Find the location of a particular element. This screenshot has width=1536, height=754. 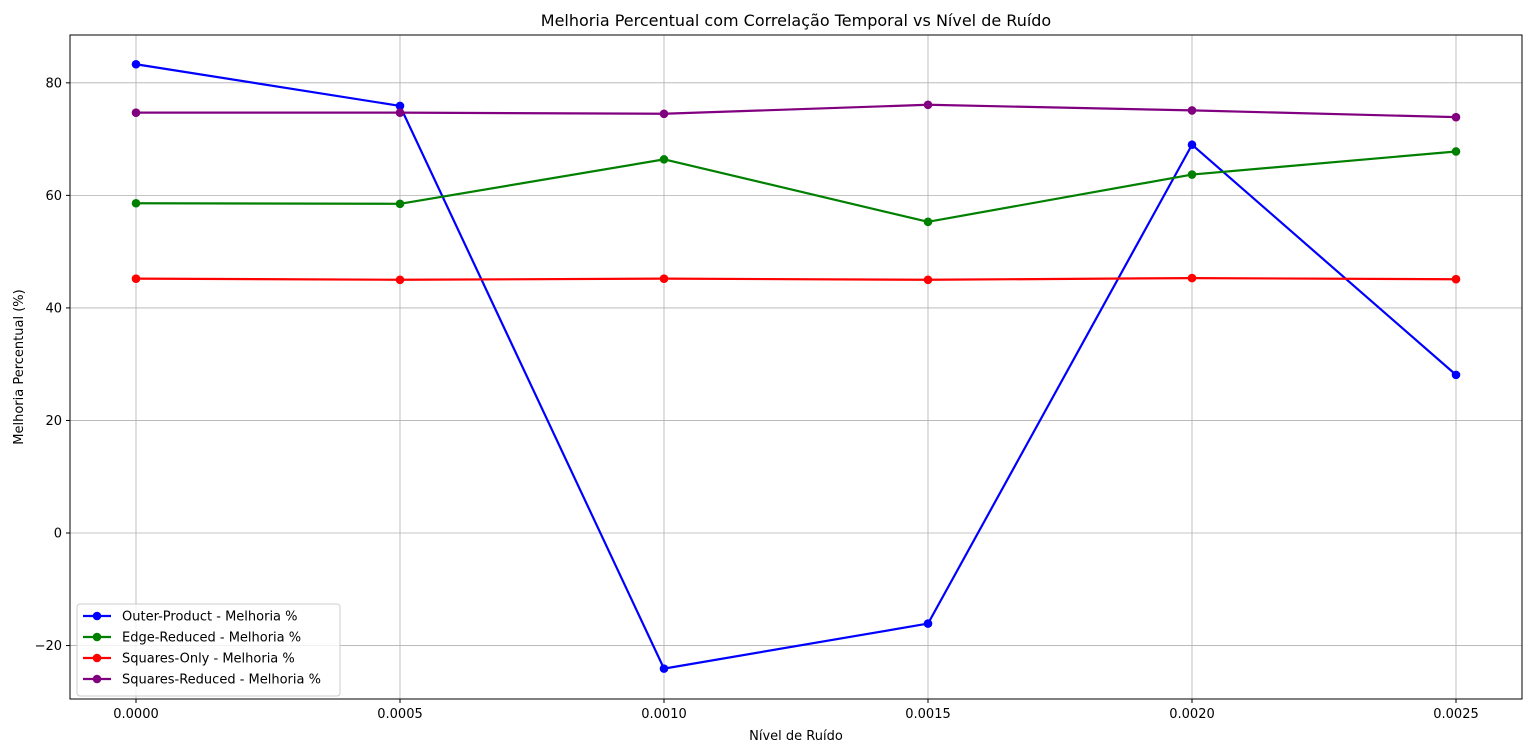

legend-entry: Squares-Reduced - Melhoria % is located at coordinates (202, 680).